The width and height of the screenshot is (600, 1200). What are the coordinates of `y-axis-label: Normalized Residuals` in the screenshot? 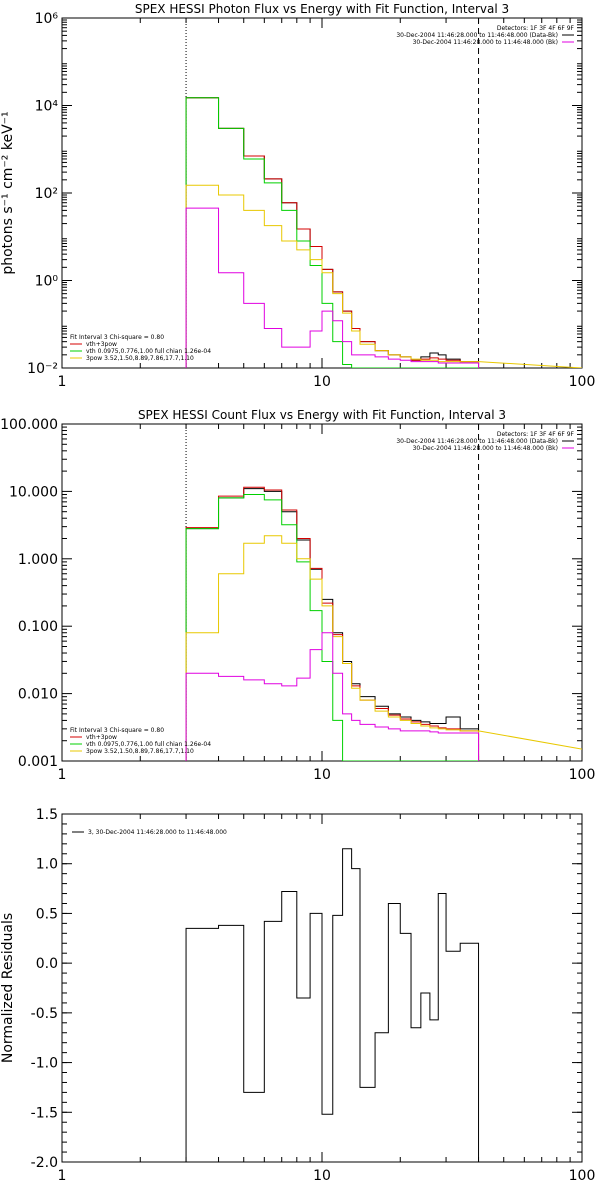 It's located at (8, 988).